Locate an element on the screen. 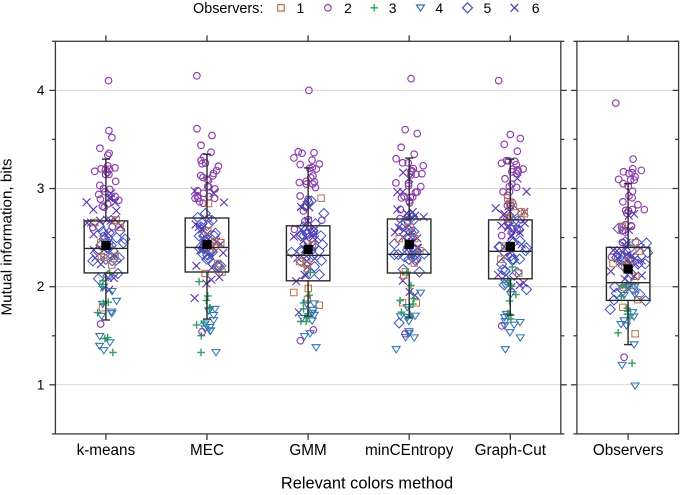  svg-text: k-means is located at coordinates (106, 450).